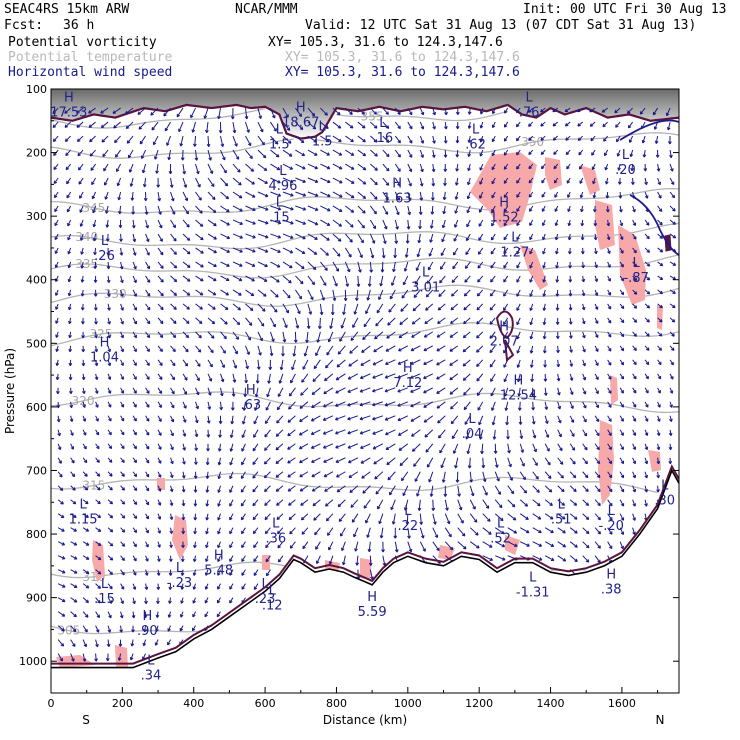 This screenshot has width=740, height=740. What do you see at coordinates (611, 590) in the screenshot?
I see `extremum-value: .38` at bounding box center [611, 590].